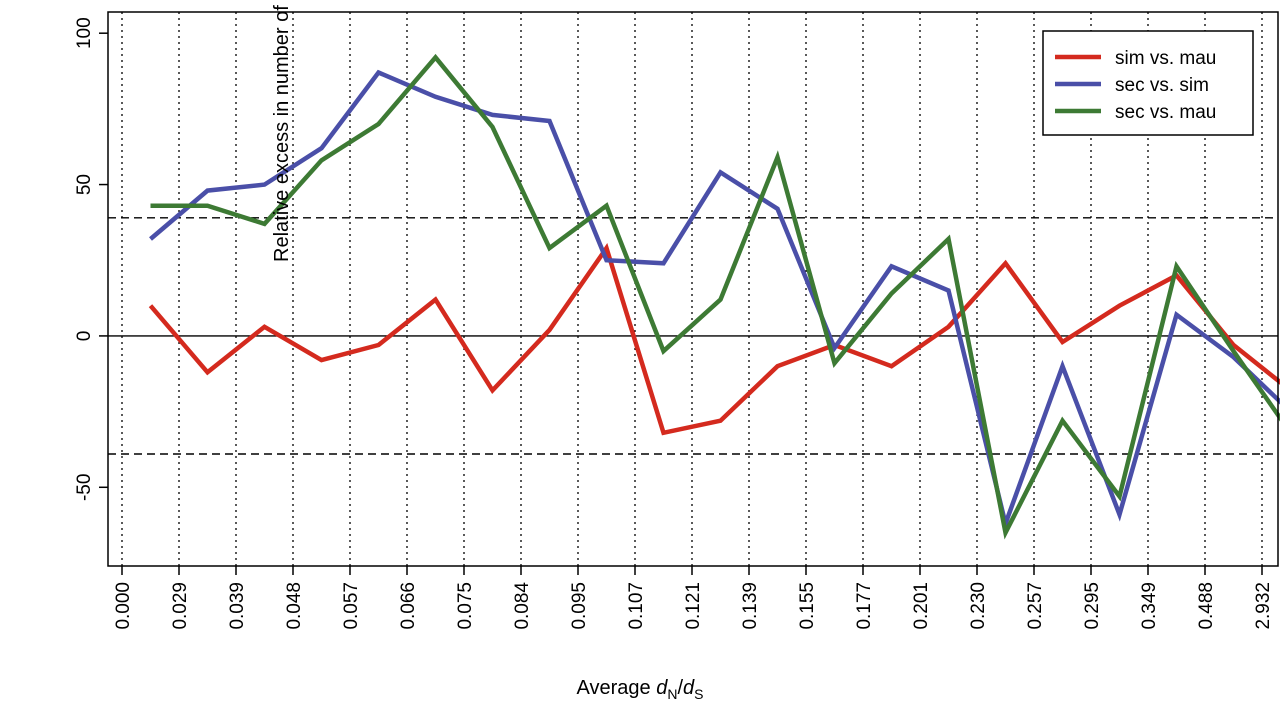 The image size is (1280, 701). I want to click on x-tick-label: 0.057, so click(351, 606).